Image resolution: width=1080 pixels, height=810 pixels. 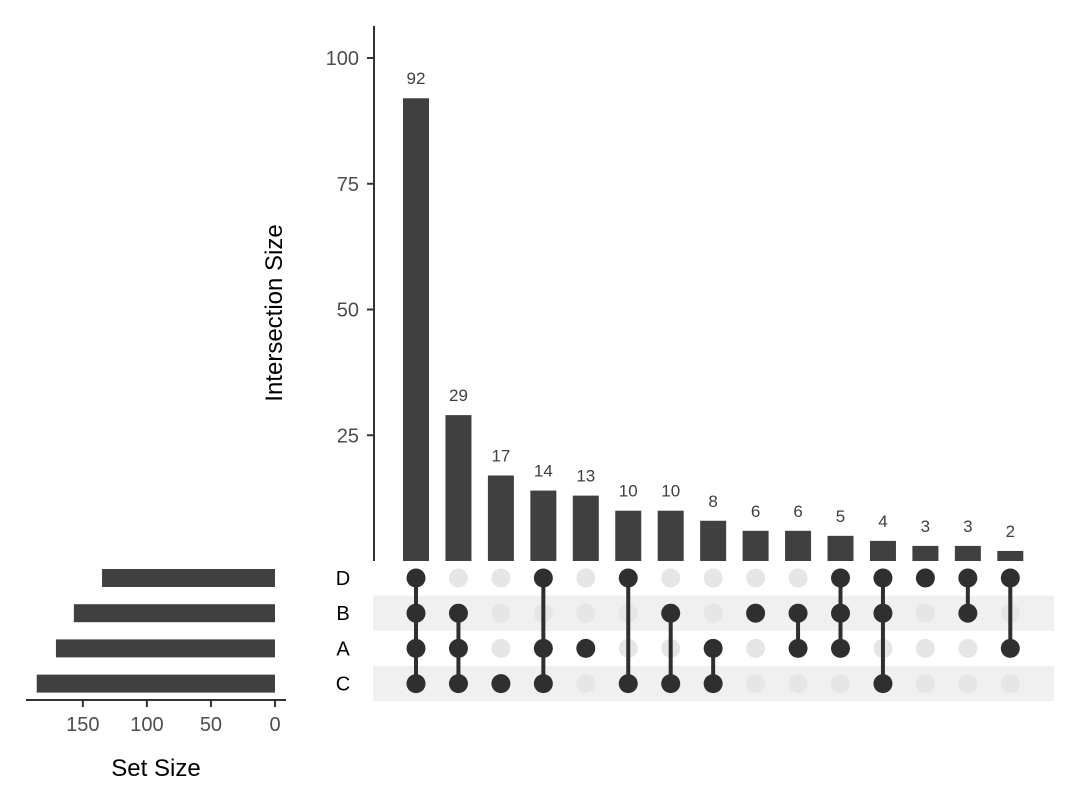 What do you see at coordinates (165, 648) in the screenshot?
I see `set-size-bar-A` at bounding box center [165, 648].